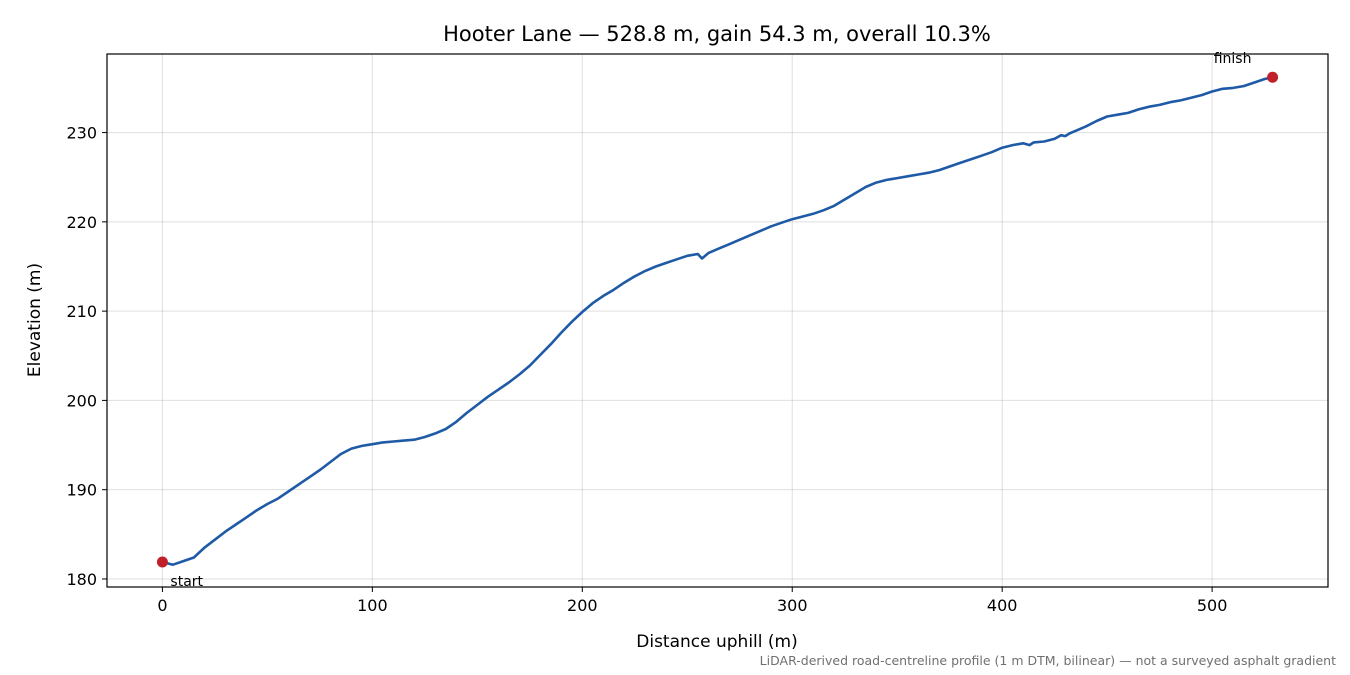  What do you see at coordinates (1273, 77) in the screenshot?
I see `finish-marker` at bounding box center [1273, 77].